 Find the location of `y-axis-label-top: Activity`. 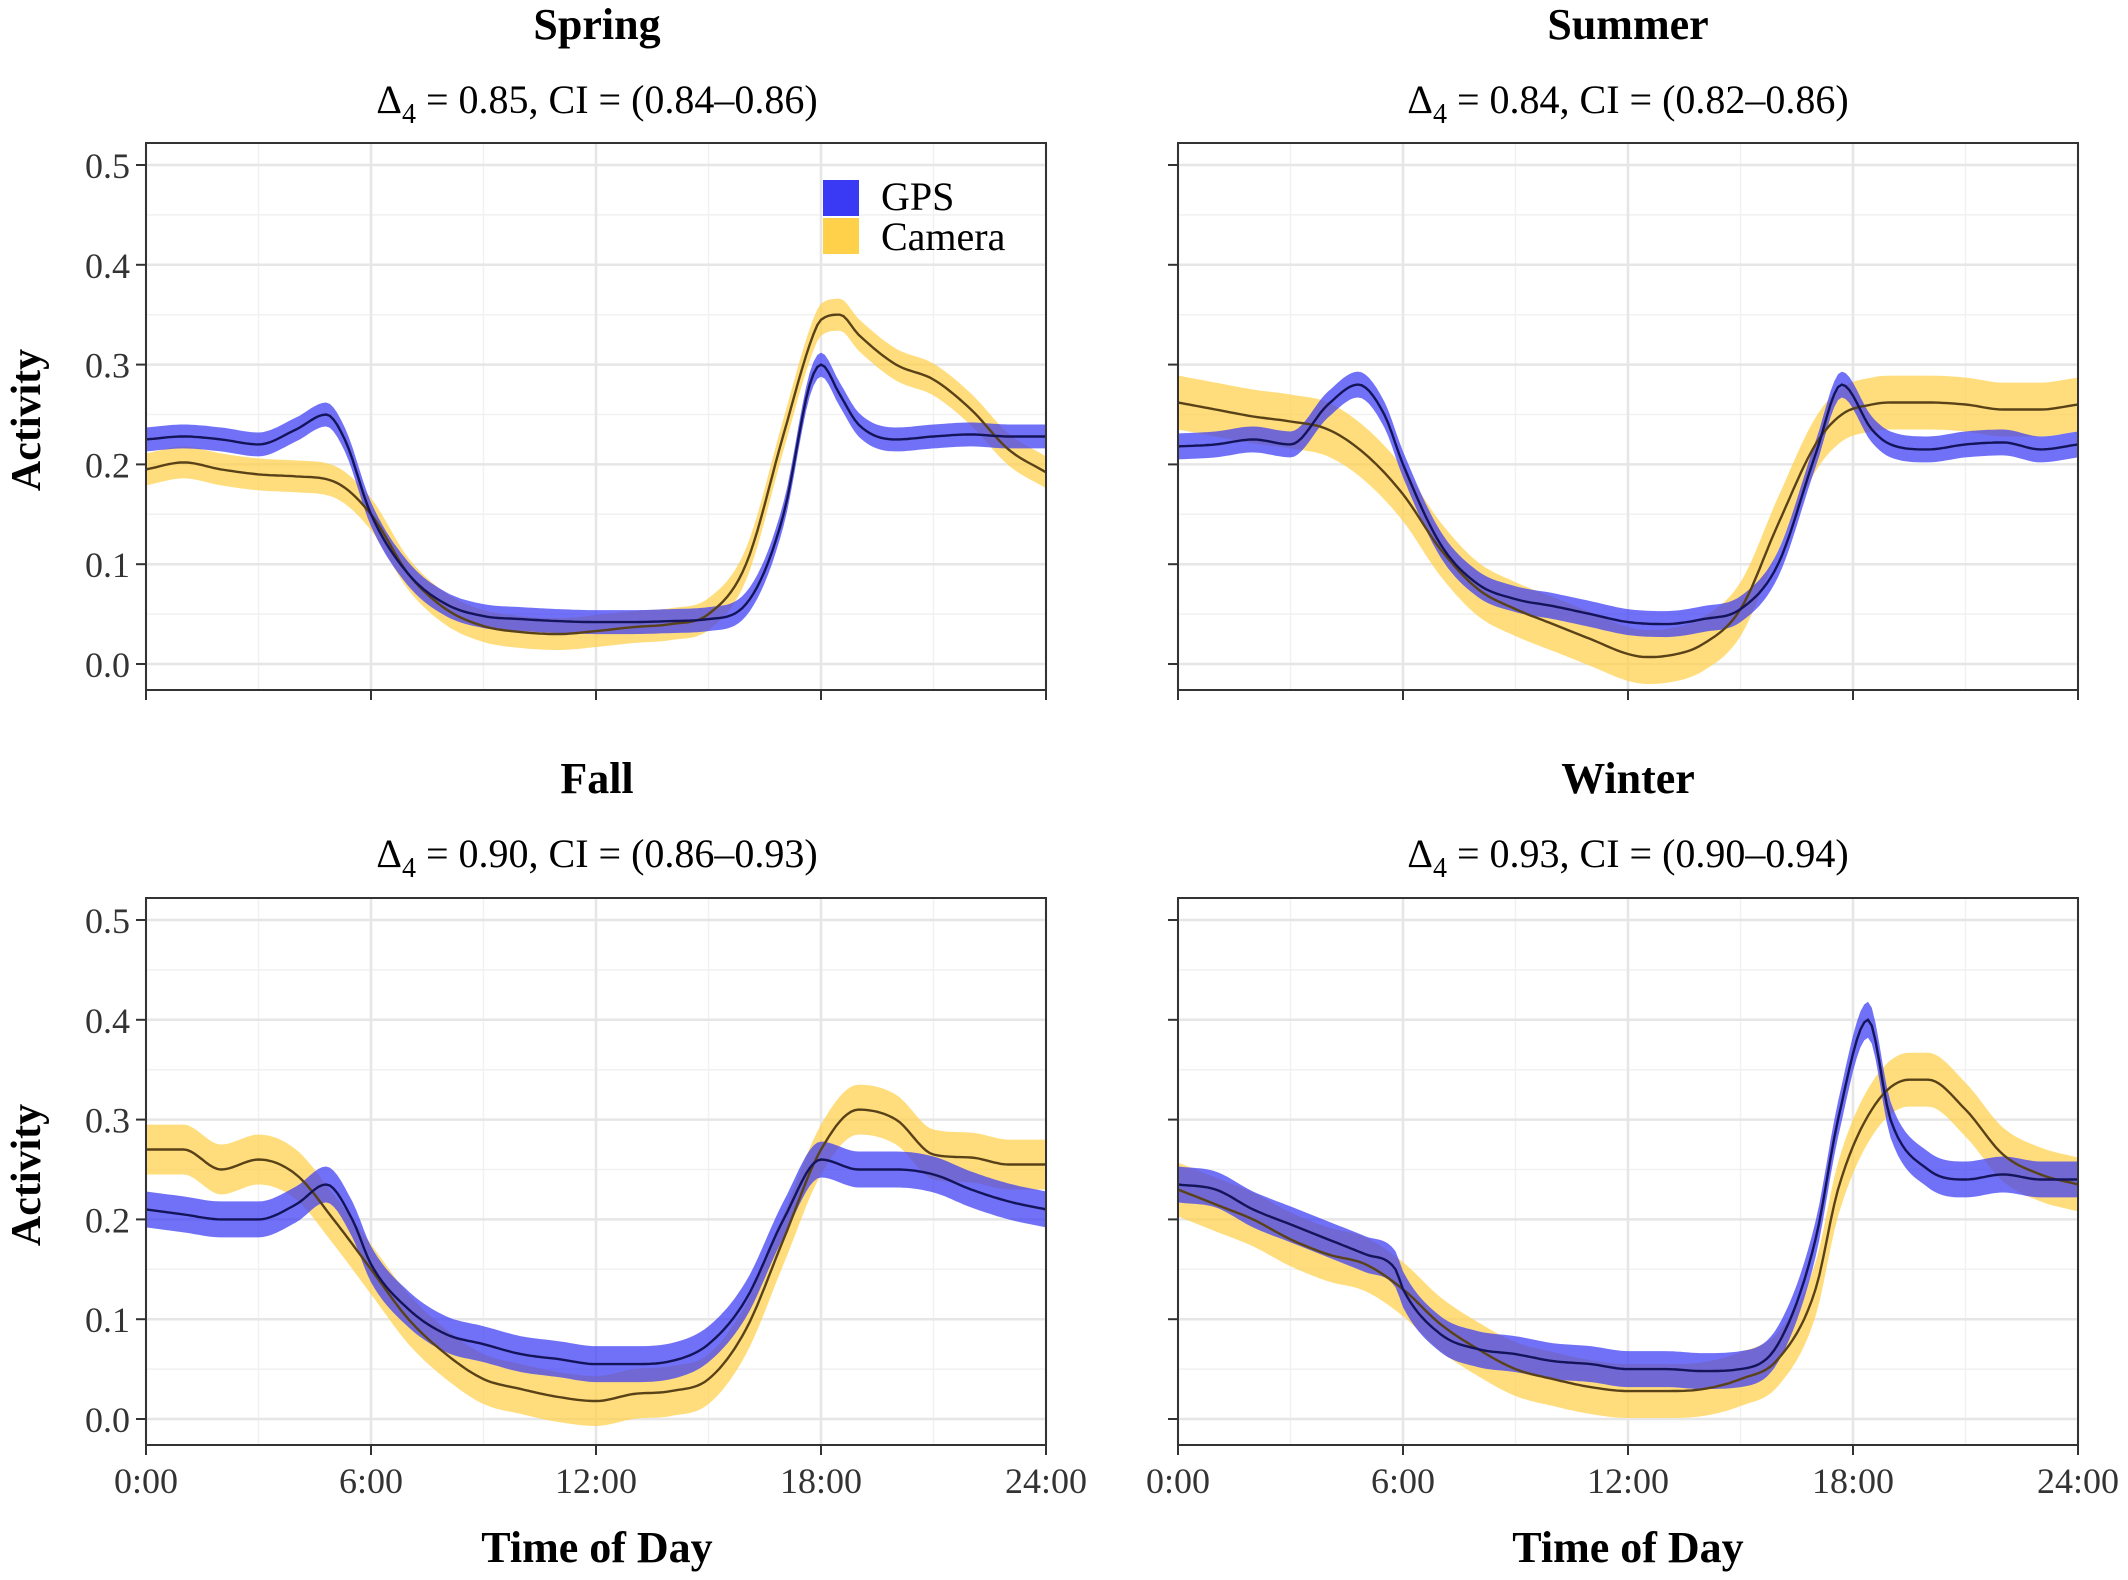

y-axis-label-top: Activity is located at coordinates (27, 420).